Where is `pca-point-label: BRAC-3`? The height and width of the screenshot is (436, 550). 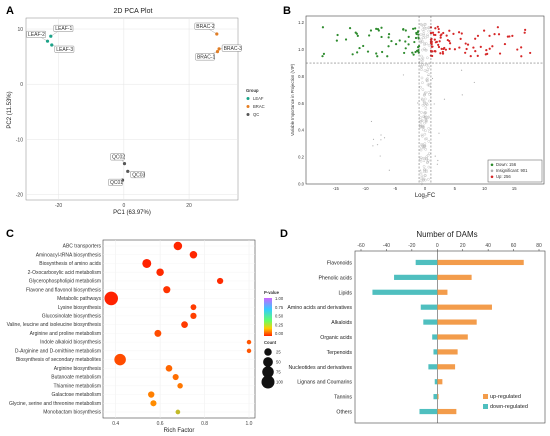 pca-point-label: BRAC-3 is located at coordinates (233, 49).